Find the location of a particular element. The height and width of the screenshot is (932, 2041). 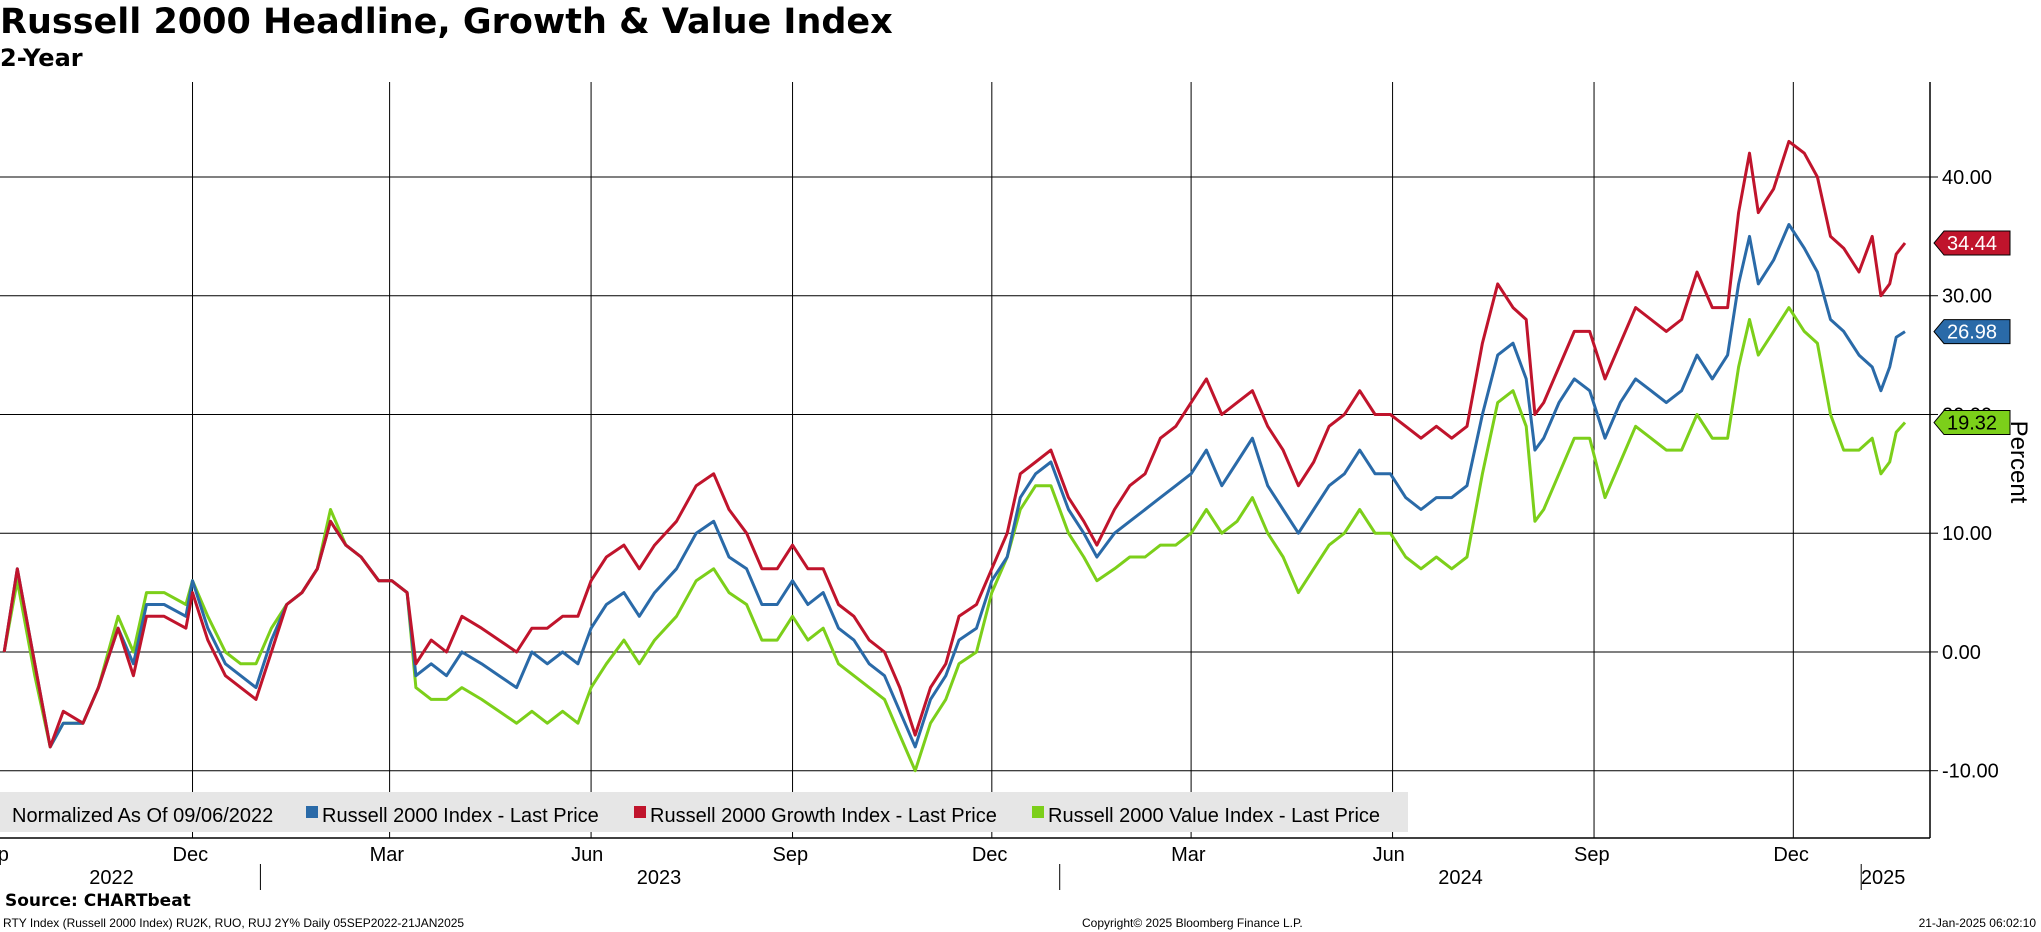

y-tick-label: 30.00 is located at coordinates (1967, 297).